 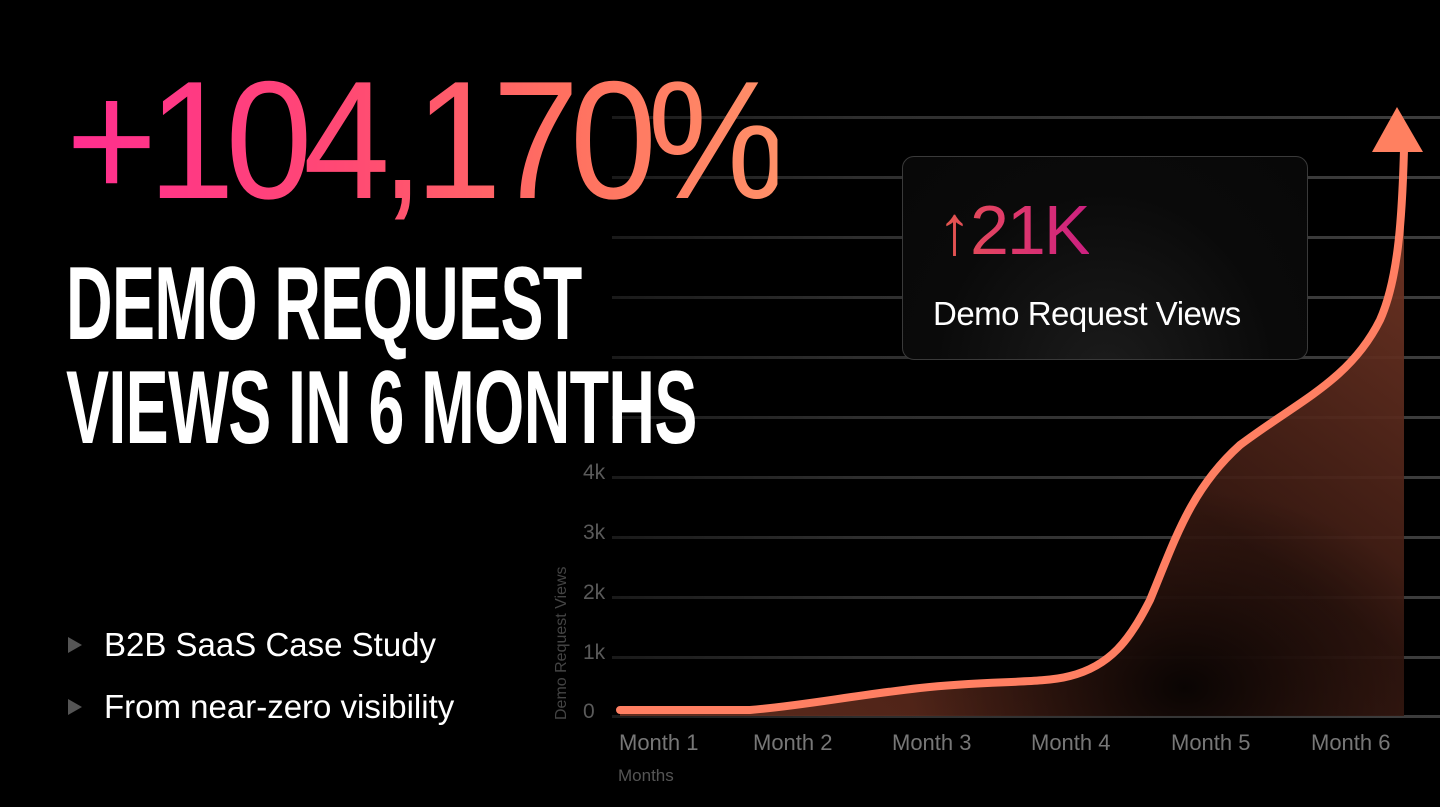 I want to click on headline-line-1: DEMO REQUEST, so click(x=324, y=304).